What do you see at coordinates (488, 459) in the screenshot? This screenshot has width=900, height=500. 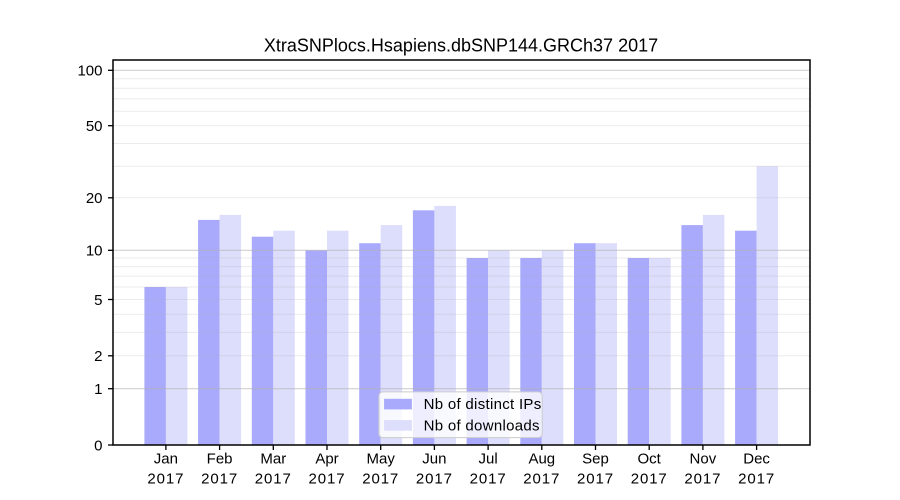 I see `svg-text: Jul` at bounding box center [488, 459].